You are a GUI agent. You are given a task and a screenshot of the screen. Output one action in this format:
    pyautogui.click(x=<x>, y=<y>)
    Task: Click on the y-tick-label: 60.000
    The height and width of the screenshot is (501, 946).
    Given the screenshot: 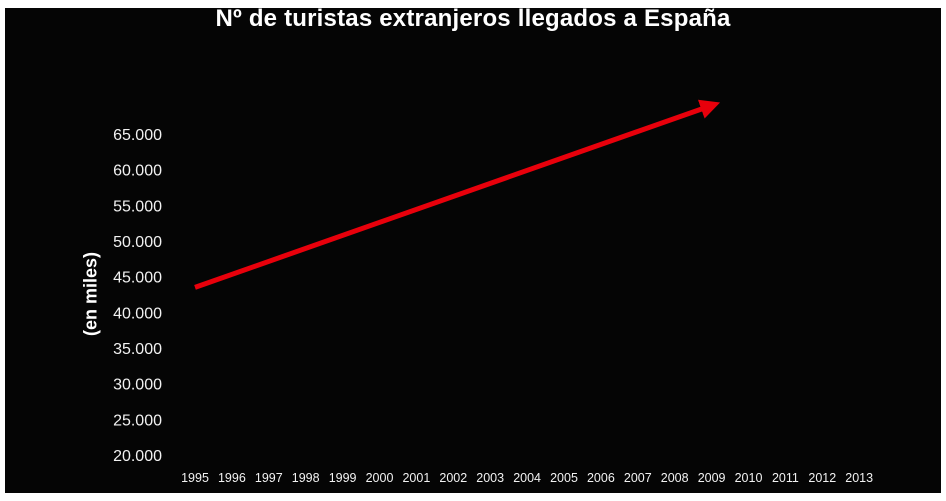 What is the action you would take?
    pyautogui.click(x=137, y=171)
    